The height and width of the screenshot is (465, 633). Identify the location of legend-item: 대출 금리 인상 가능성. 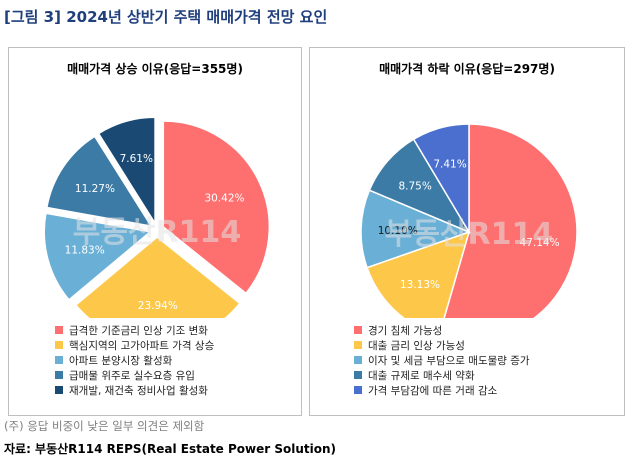
(442, 346).